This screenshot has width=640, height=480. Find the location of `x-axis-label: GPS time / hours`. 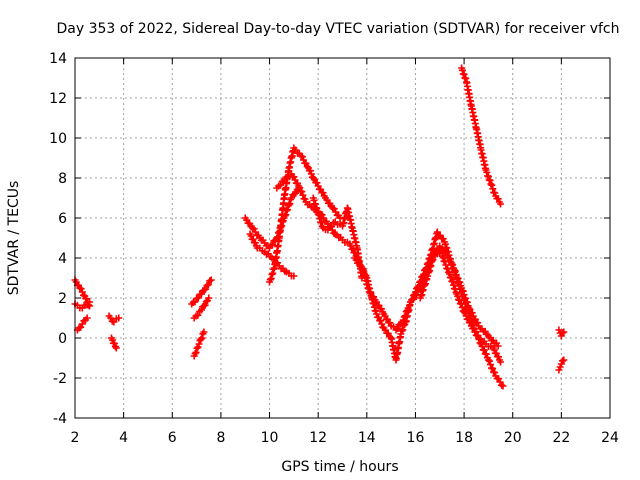

x-axis-label: GPS time / hours is located at coordinates (339, 467).